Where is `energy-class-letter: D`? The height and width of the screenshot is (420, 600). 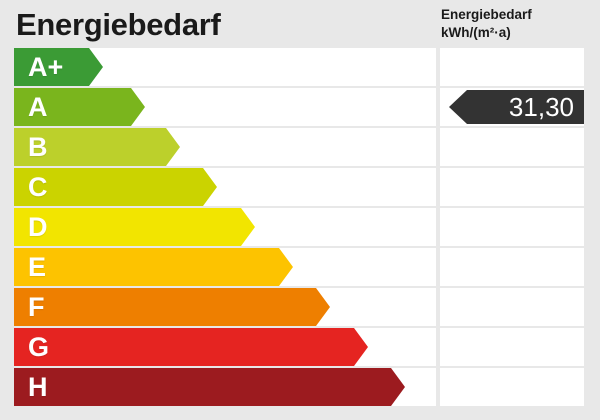 energy-class-letter: D is located at coordinates (38, 227).